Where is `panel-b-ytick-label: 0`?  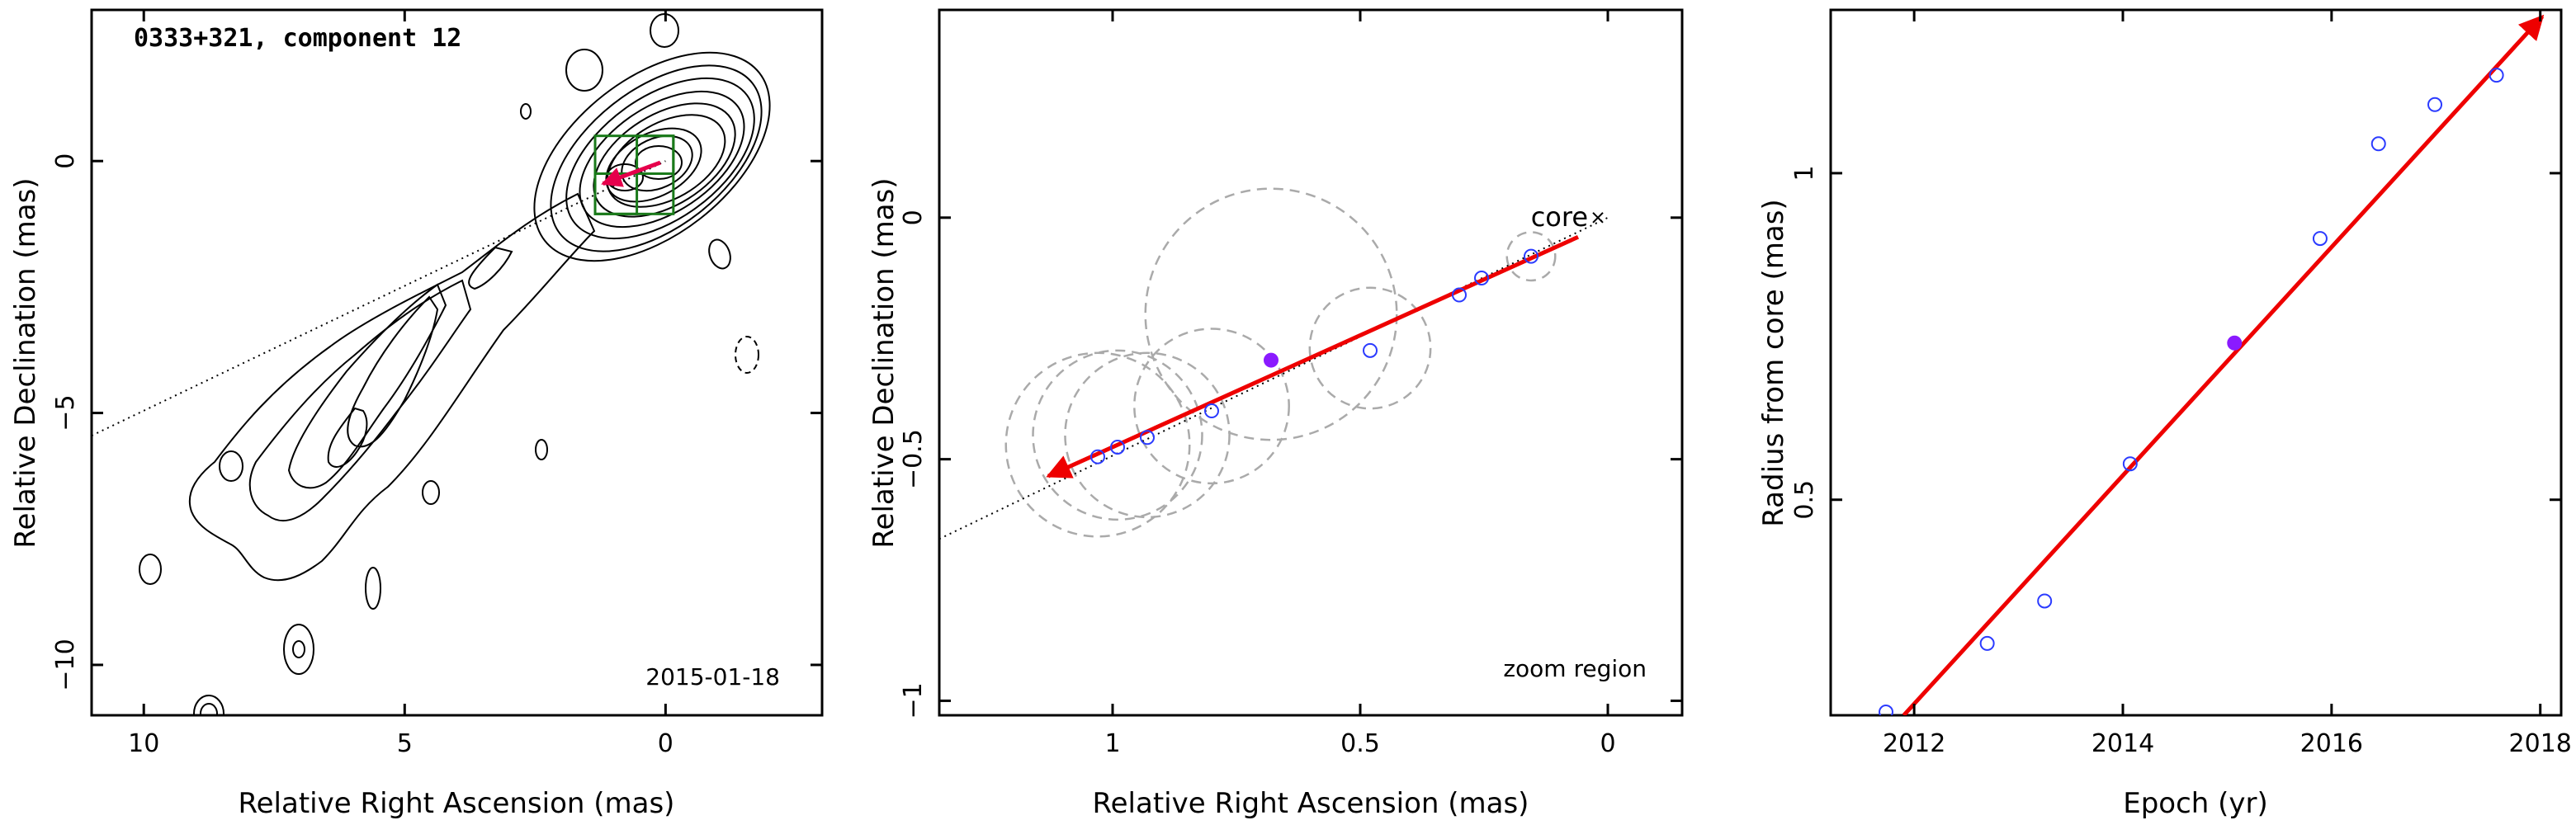
panel-b-ytick-label: 0 is located at coordinates (913, 217).